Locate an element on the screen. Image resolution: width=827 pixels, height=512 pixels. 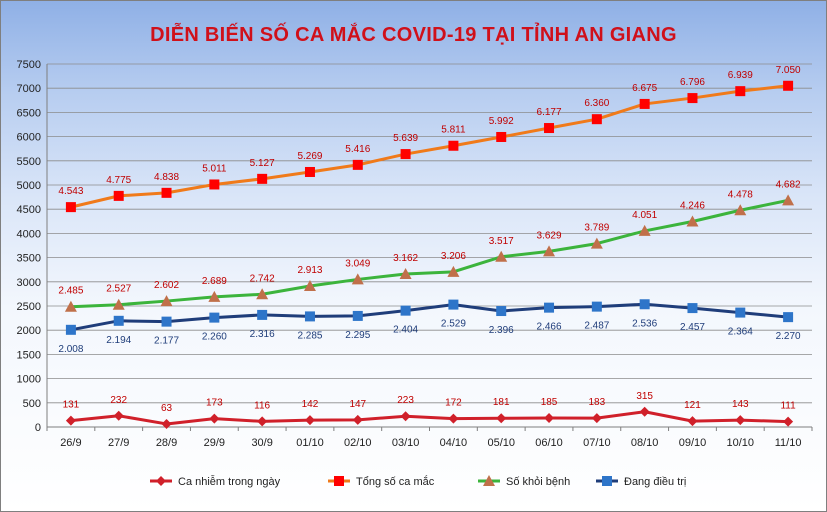
data-label: 2.285 is located at coordinates (309, 335).